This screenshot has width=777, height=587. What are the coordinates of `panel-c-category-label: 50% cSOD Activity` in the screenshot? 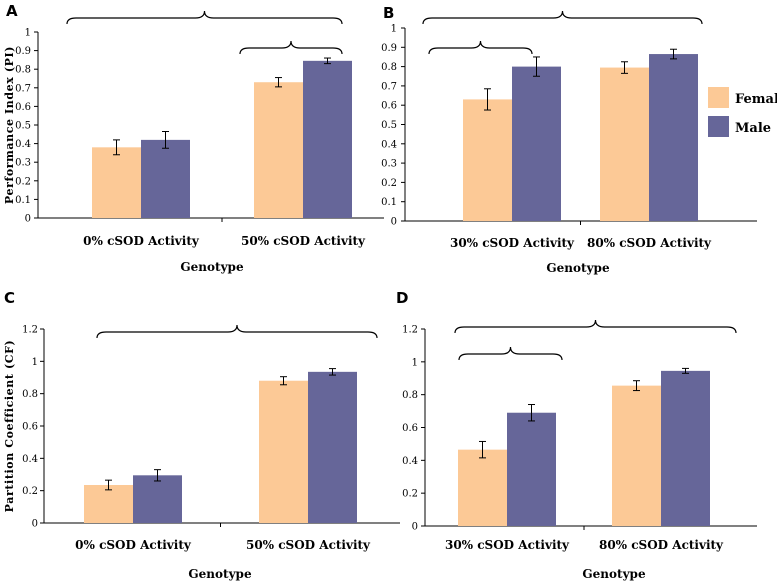 It's located at (308, 545).